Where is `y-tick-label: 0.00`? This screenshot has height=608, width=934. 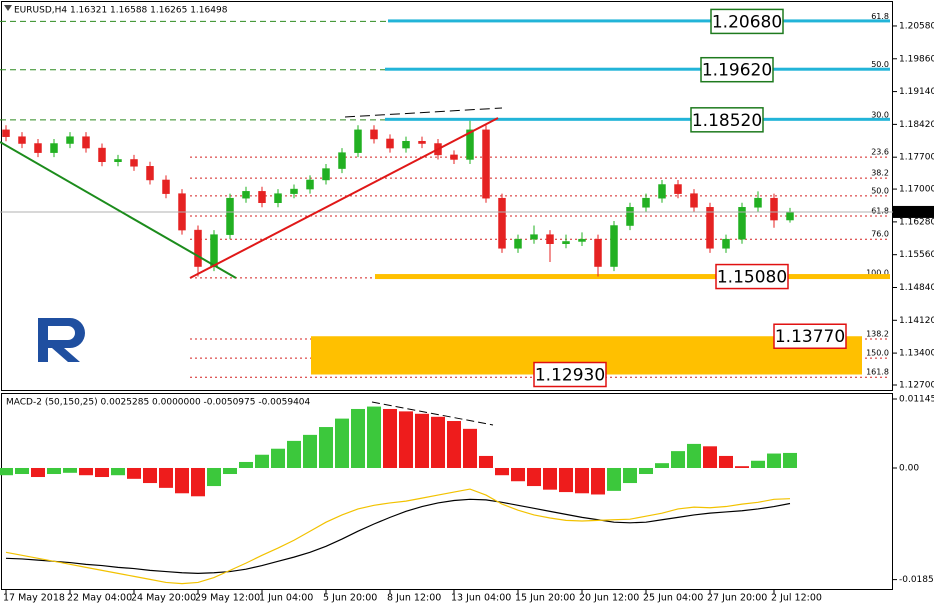 y-tick-label: 0.00 is located at coordinates (909, 468).